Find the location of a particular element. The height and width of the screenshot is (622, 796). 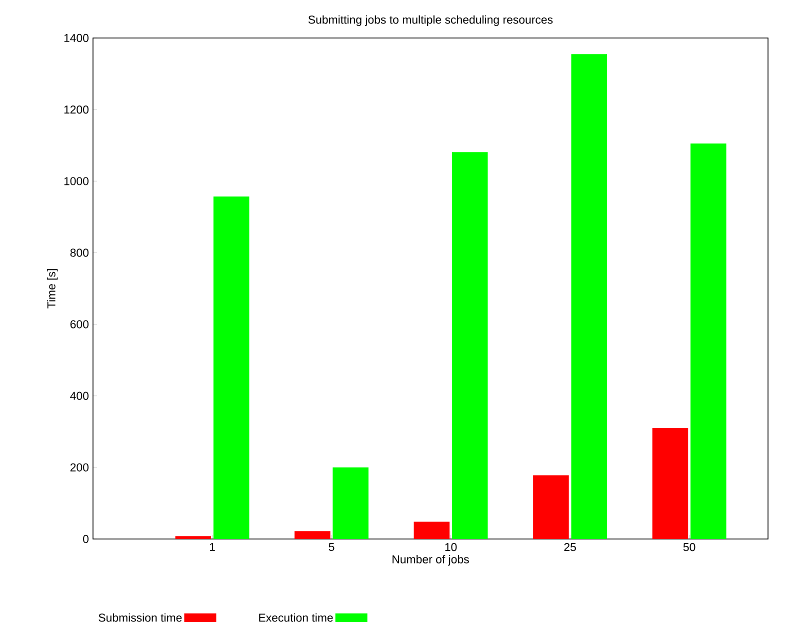

y-tick-label: 200 is located at coordinates (79, 467).